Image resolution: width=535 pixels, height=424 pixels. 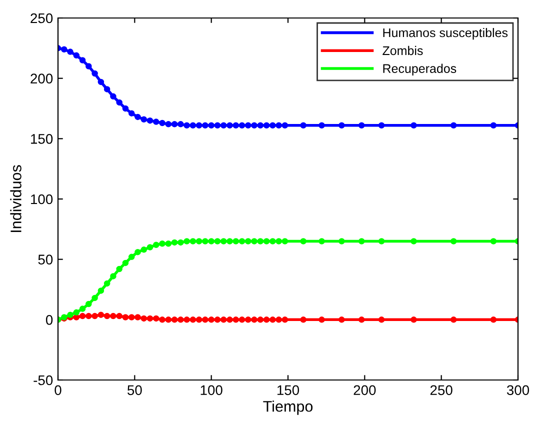 What do you see at coordinates (419, 70) in the screenshot?
I see `legend-label: Recuperados` at bounding box center [419, 70].